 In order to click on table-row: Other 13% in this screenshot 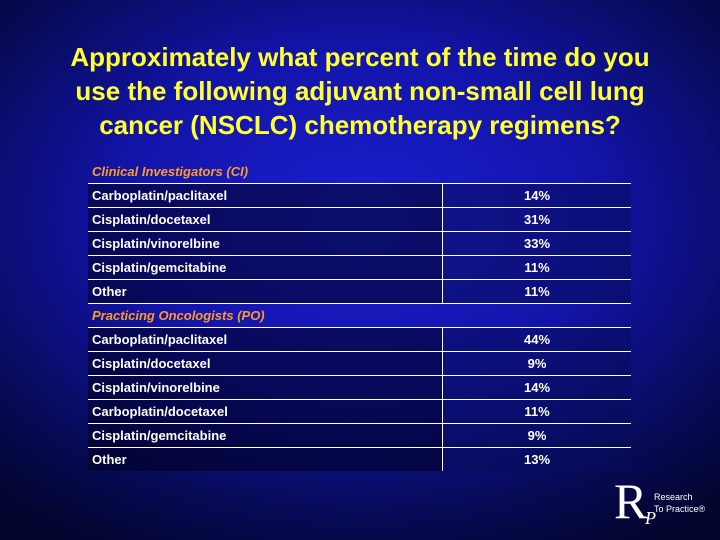, I will do `click(359, 459)`.